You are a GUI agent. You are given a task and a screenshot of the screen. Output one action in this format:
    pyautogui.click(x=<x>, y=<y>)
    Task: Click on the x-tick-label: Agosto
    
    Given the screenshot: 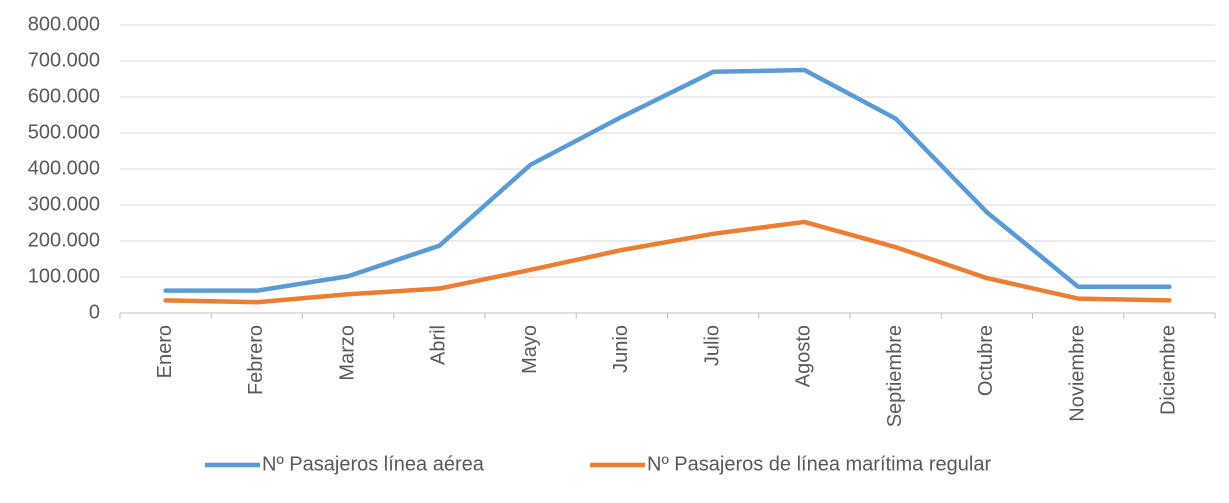 What is the action you would take?
    pyautogui.click(x=804, y=356)
    